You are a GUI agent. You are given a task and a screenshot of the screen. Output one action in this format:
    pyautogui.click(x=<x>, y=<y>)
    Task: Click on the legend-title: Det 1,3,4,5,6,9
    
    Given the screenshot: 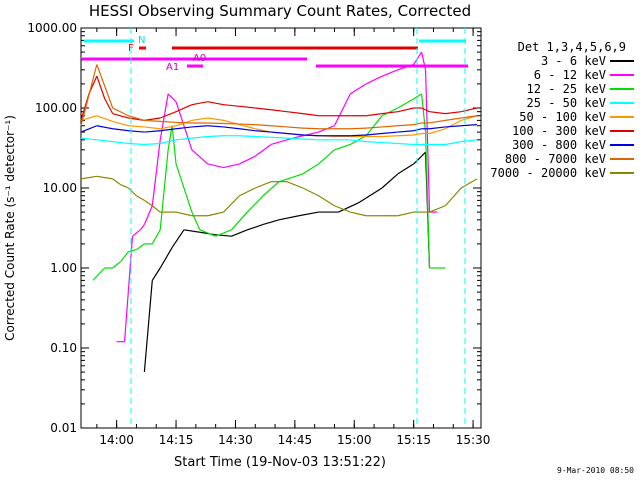 What is the action you would take?
    pyautogui.click(x=571, y=47)
    